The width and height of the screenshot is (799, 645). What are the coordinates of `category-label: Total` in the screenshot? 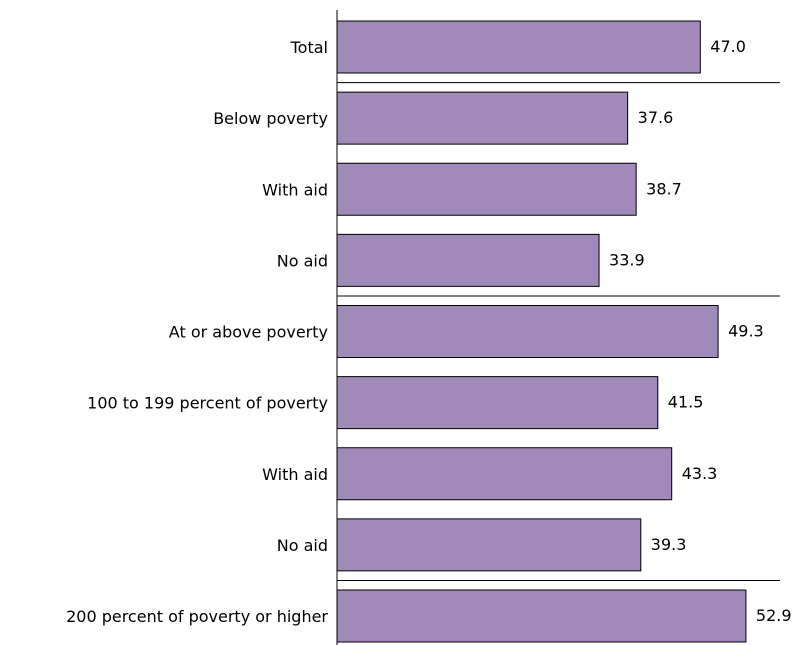 It's located at (309, 47).